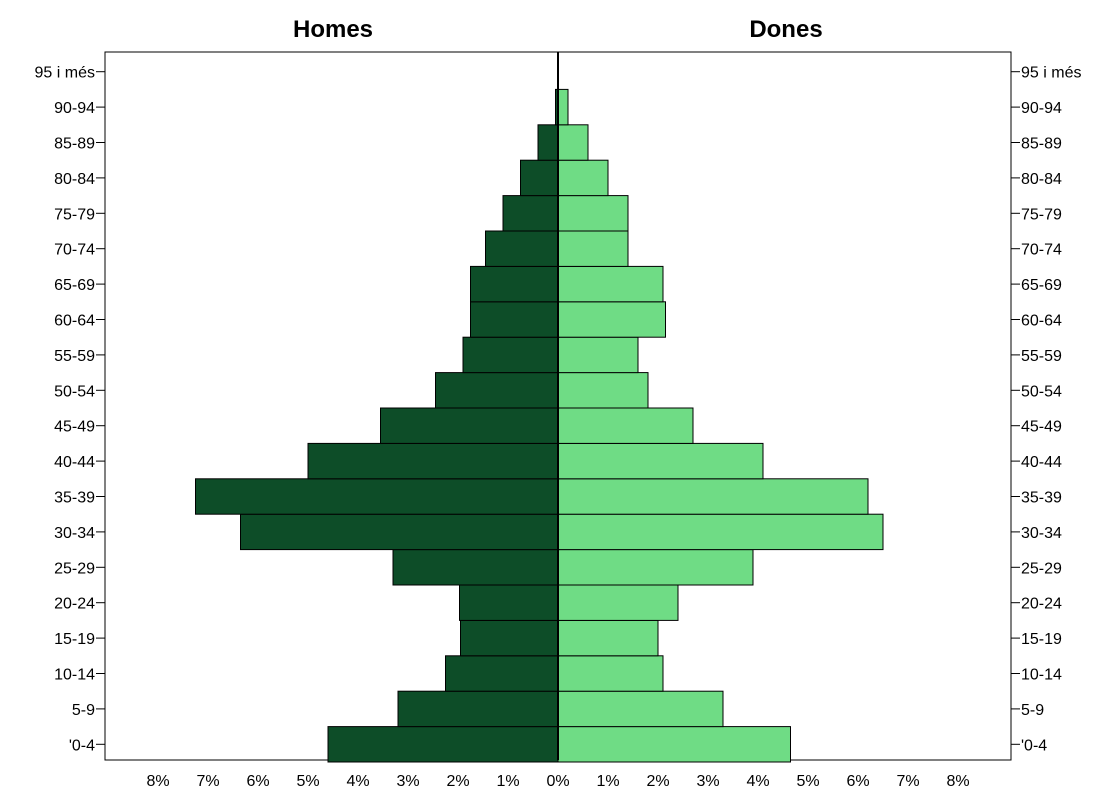 This screenshot has height=799, width=1106. I want to click on y-tick-label-right: 35-39, so click(1041, 498).